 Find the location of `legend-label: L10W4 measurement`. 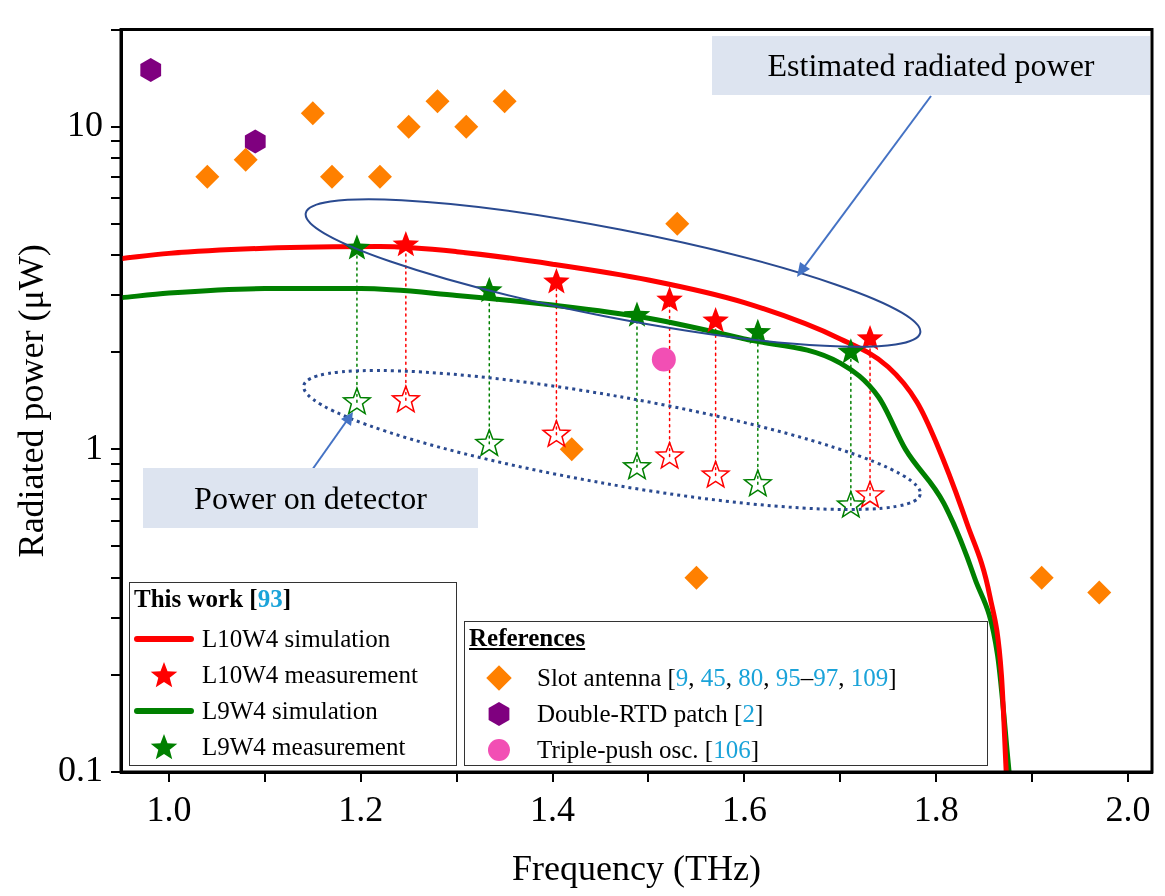

legend-label: L10W4 measurement is located at coordinates (310, 675).